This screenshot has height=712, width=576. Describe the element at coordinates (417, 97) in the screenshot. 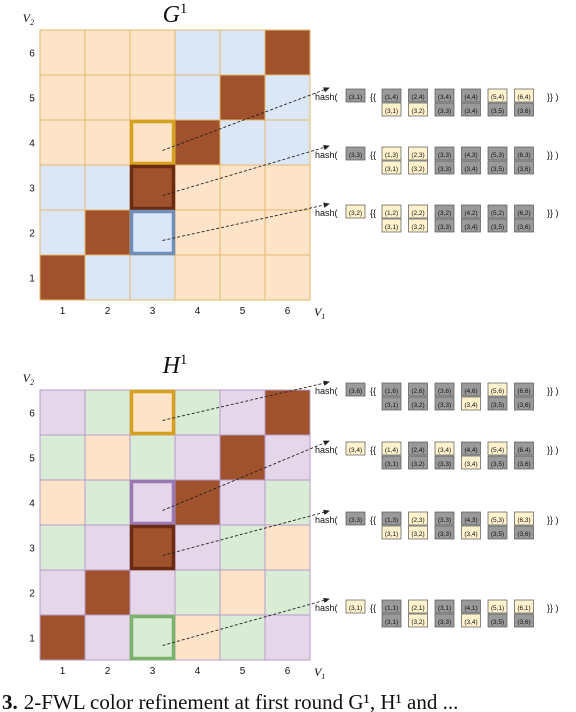

I see `tuple-text: (2,4)` at that location.